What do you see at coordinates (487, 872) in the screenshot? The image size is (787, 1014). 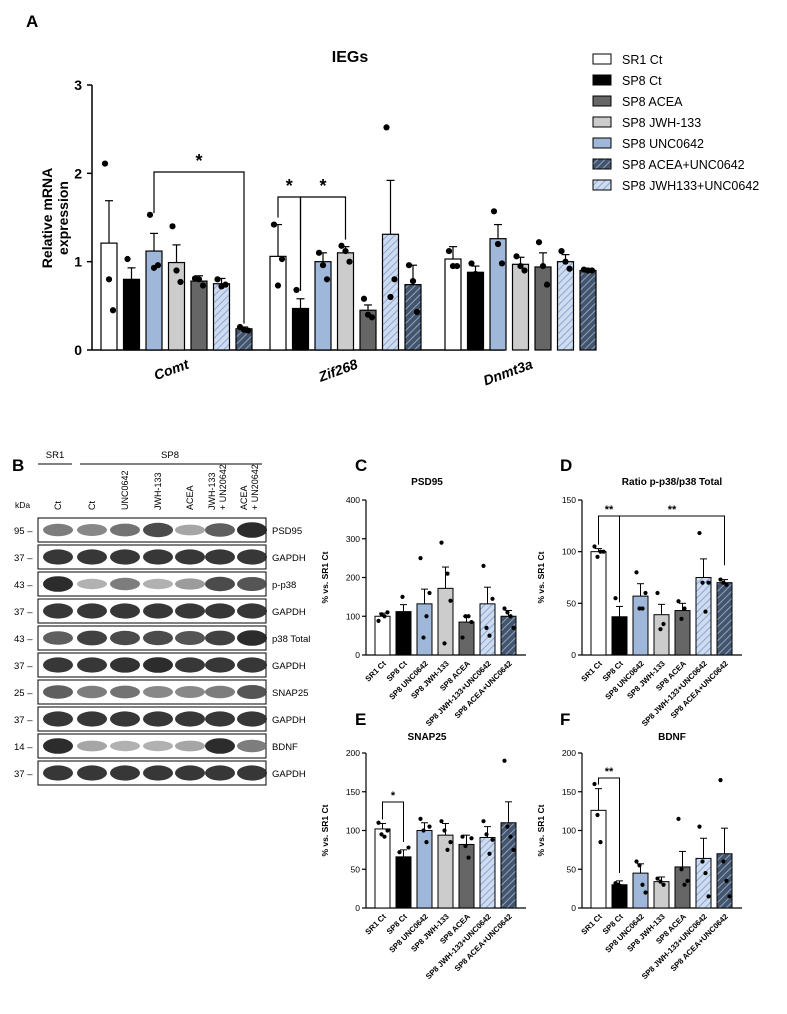 I see `bar-sp8-jwh-133-unc0642` at bounding box center [487, 872].